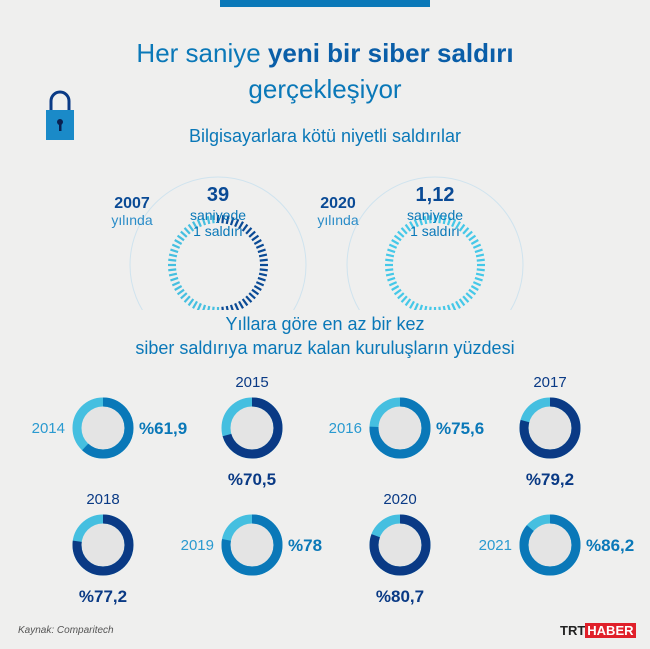 The height and width of the screenshot is (649, 650). Describe the element at coordinates (550, 479) in the screenshot. I see `percent-label: %79,2` at that location.